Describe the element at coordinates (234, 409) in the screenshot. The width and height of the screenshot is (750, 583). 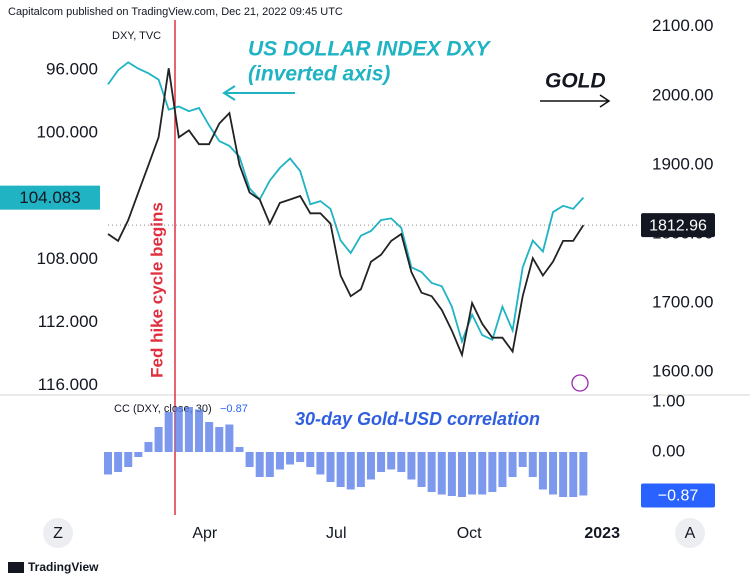
I see `indicator-value: −0.87` at that location.